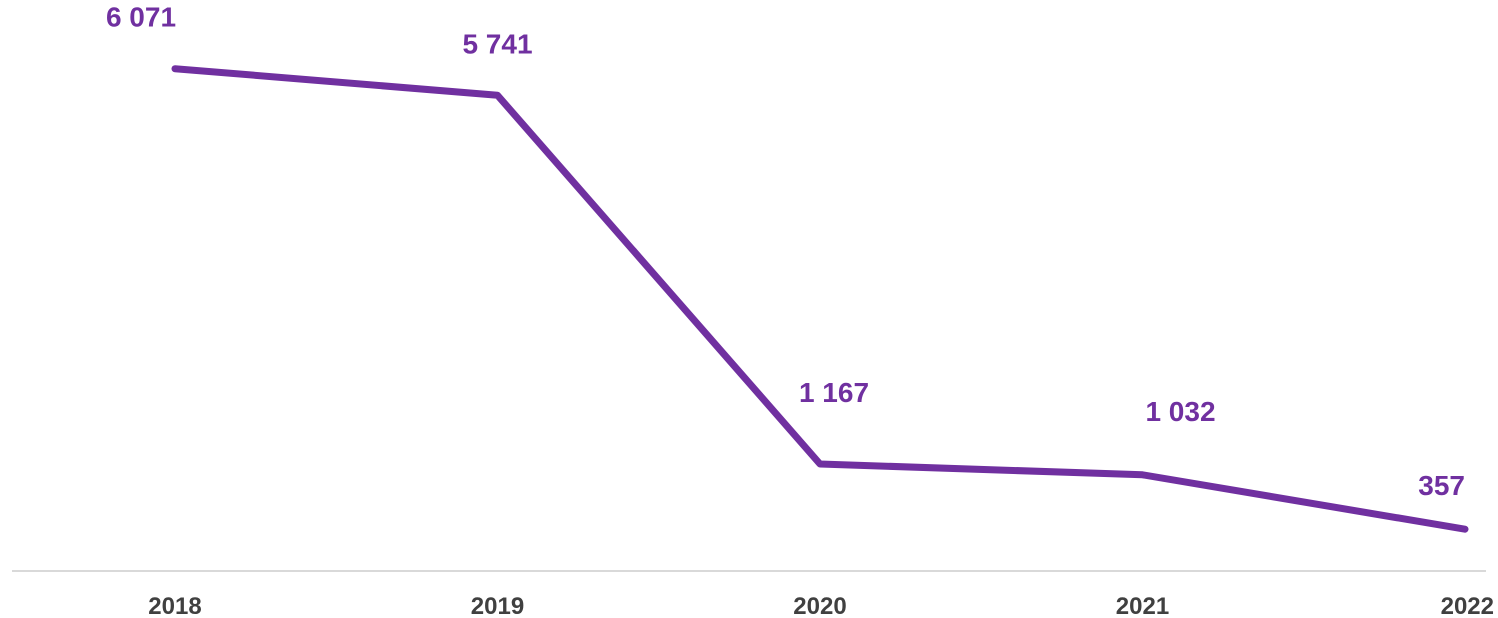 The height and width of the screenshot is (618, 1498). I want to click on x-tick-label-2022: 2022, so click(1467, 605).